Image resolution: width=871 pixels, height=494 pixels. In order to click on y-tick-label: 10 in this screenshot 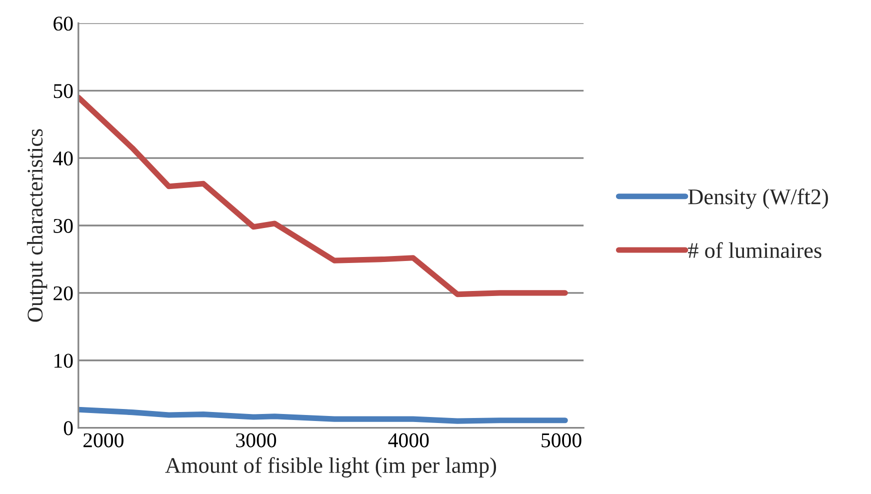, I will do `click(63, 361)`.